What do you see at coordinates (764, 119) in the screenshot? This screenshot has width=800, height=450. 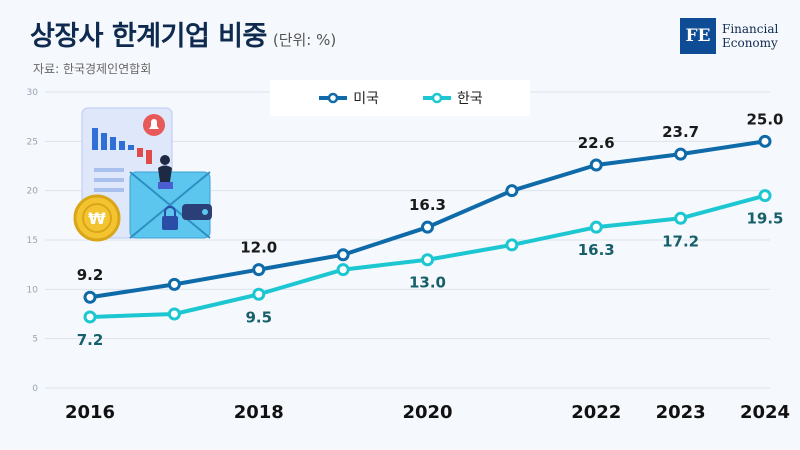 I see `data-label-us: 25.0` at bounding box center [764, 119].